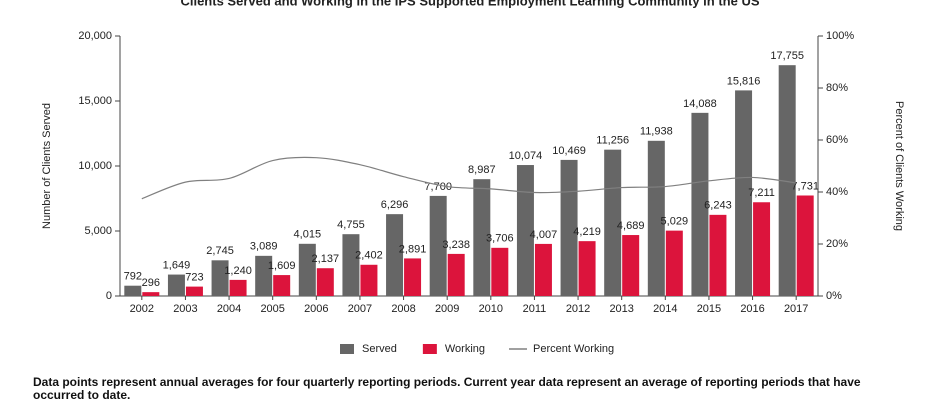  I want to click on x-tick-label: 2005, so click(272, 309).